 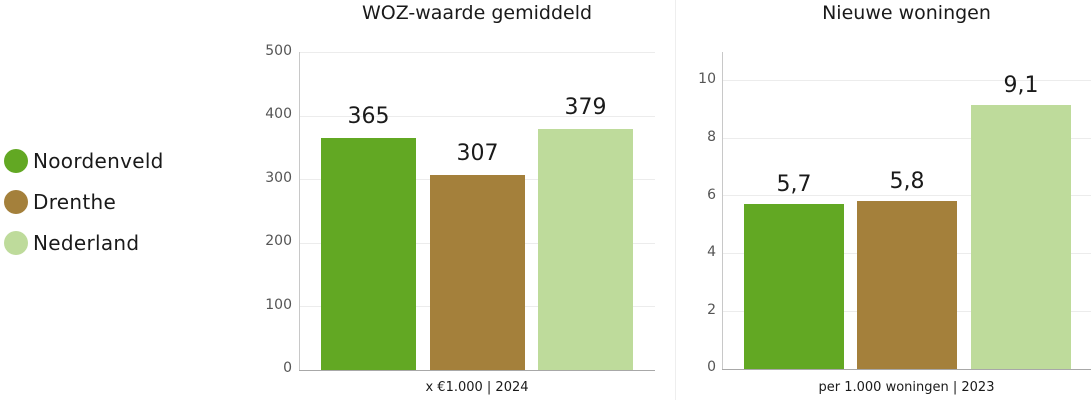 I want to click on bar-value-label: 5,8, so click(x=907, y=181).